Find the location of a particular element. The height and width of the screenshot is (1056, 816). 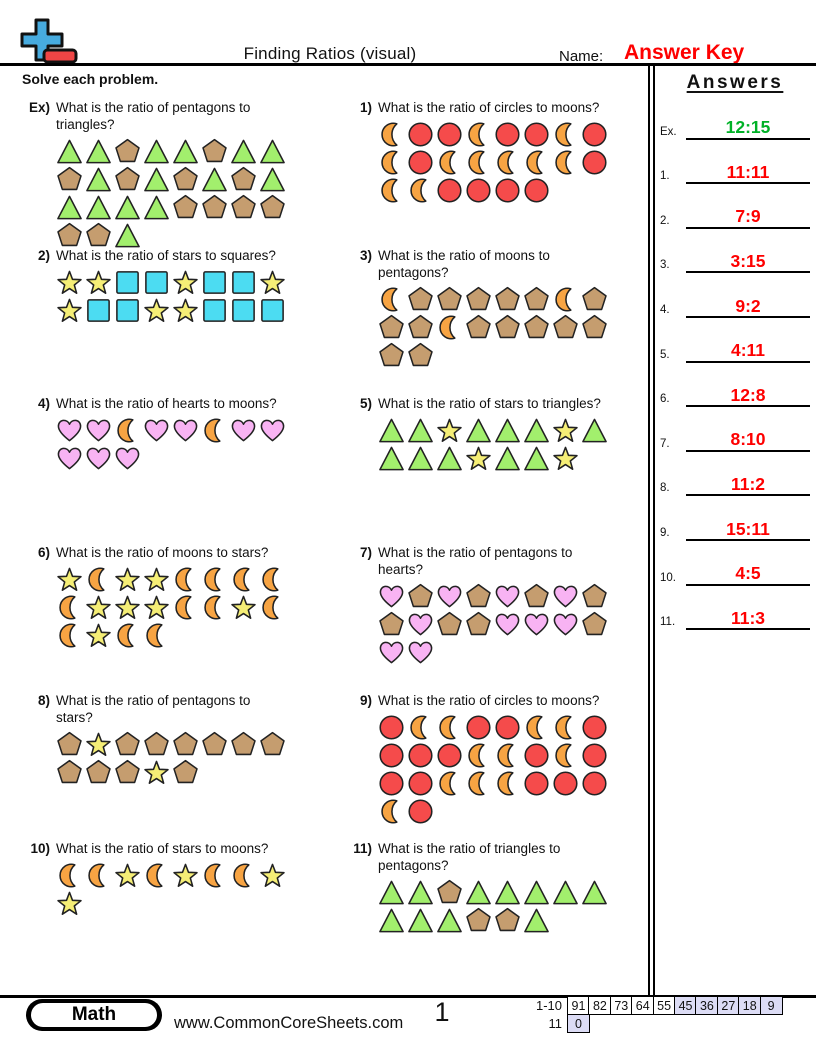

answer-row: 4. 9:2 is located at coordinates (735, 295).